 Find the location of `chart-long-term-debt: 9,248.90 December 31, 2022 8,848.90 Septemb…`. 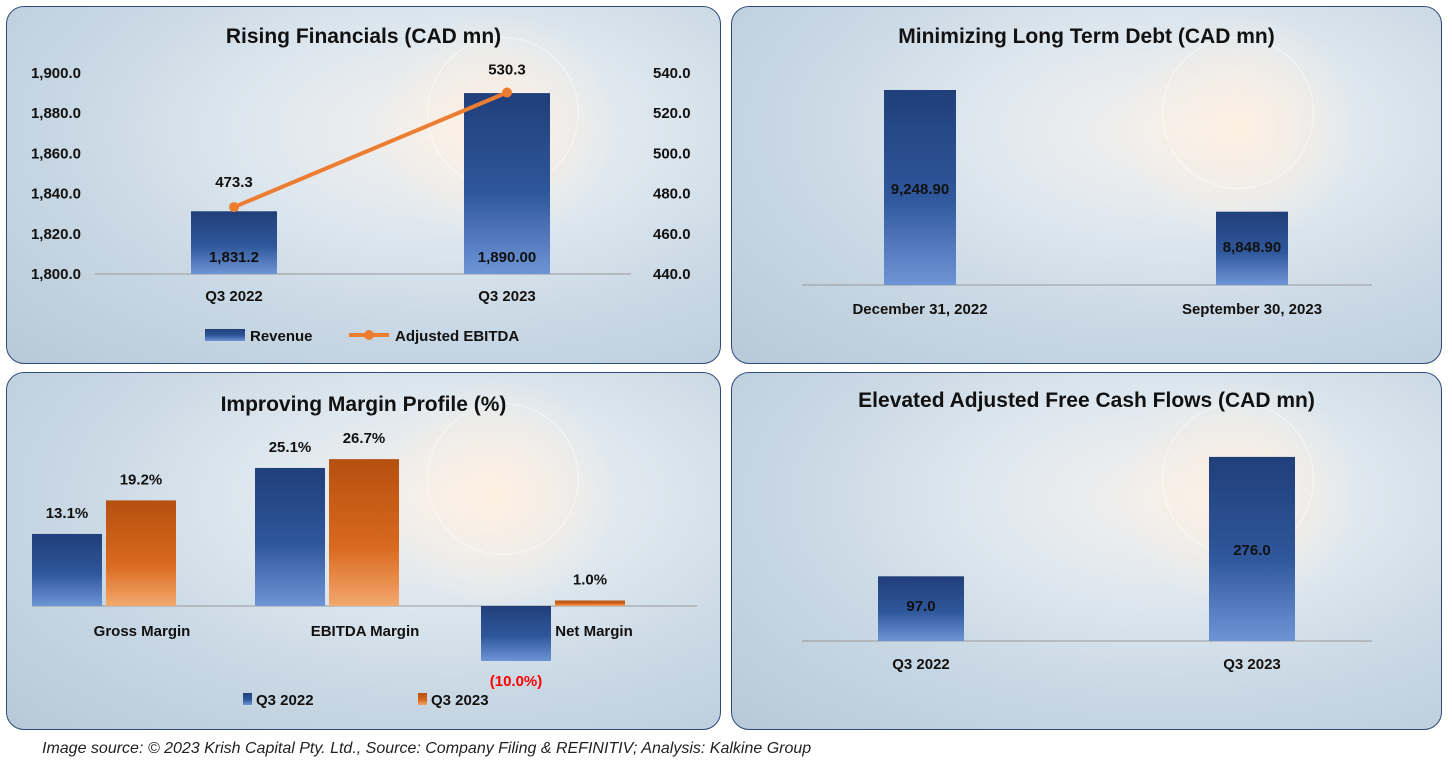

chart-long-term-debt: 9,248.90 December 31, 2022 8,848.90 Septemb… is located at coordinates (1087, 204).